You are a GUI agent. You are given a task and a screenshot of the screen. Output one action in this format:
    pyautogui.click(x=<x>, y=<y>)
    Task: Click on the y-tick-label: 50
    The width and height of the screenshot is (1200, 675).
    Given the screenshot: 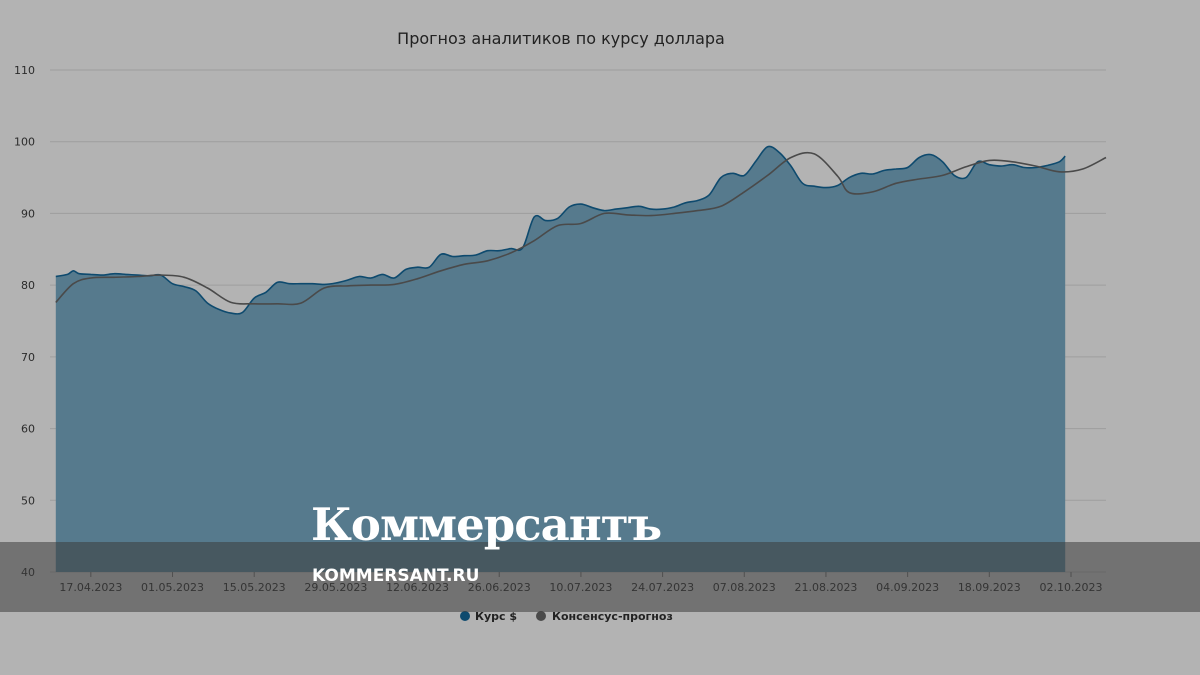 What is the action you would take?
    pyautogui.click(x=28, y=500)
    